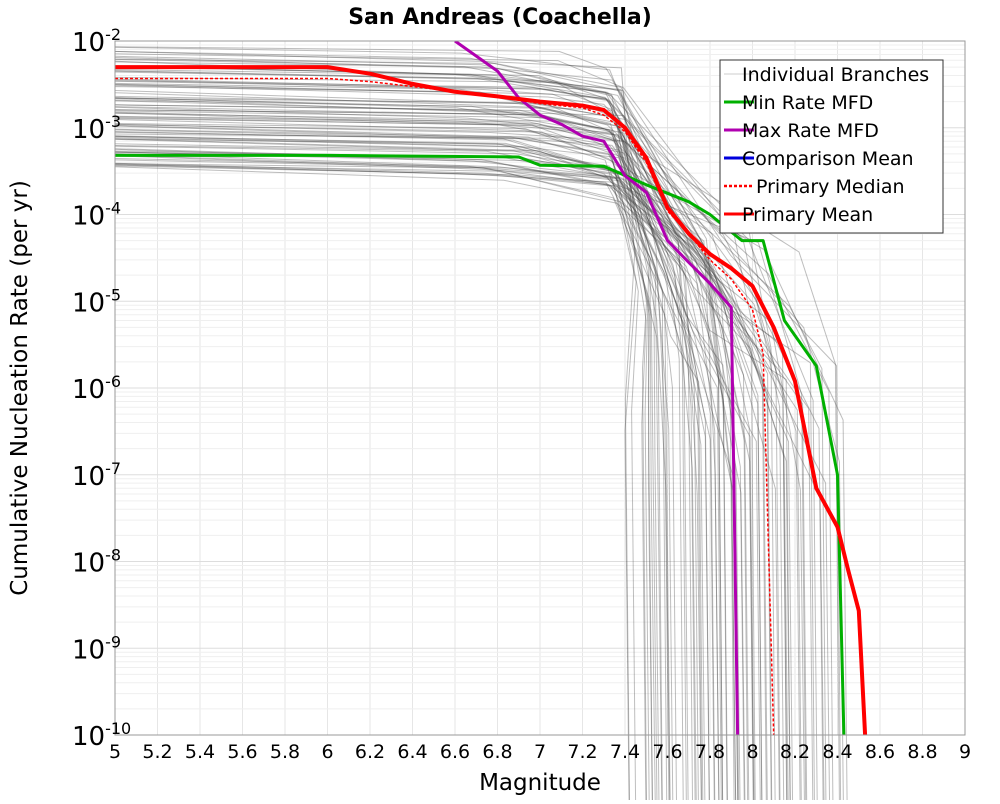  What do you see at coordinates (370, 752) in the screenshot?
I see `x-tick-label: 6.2` at bounding box center [370, 752].